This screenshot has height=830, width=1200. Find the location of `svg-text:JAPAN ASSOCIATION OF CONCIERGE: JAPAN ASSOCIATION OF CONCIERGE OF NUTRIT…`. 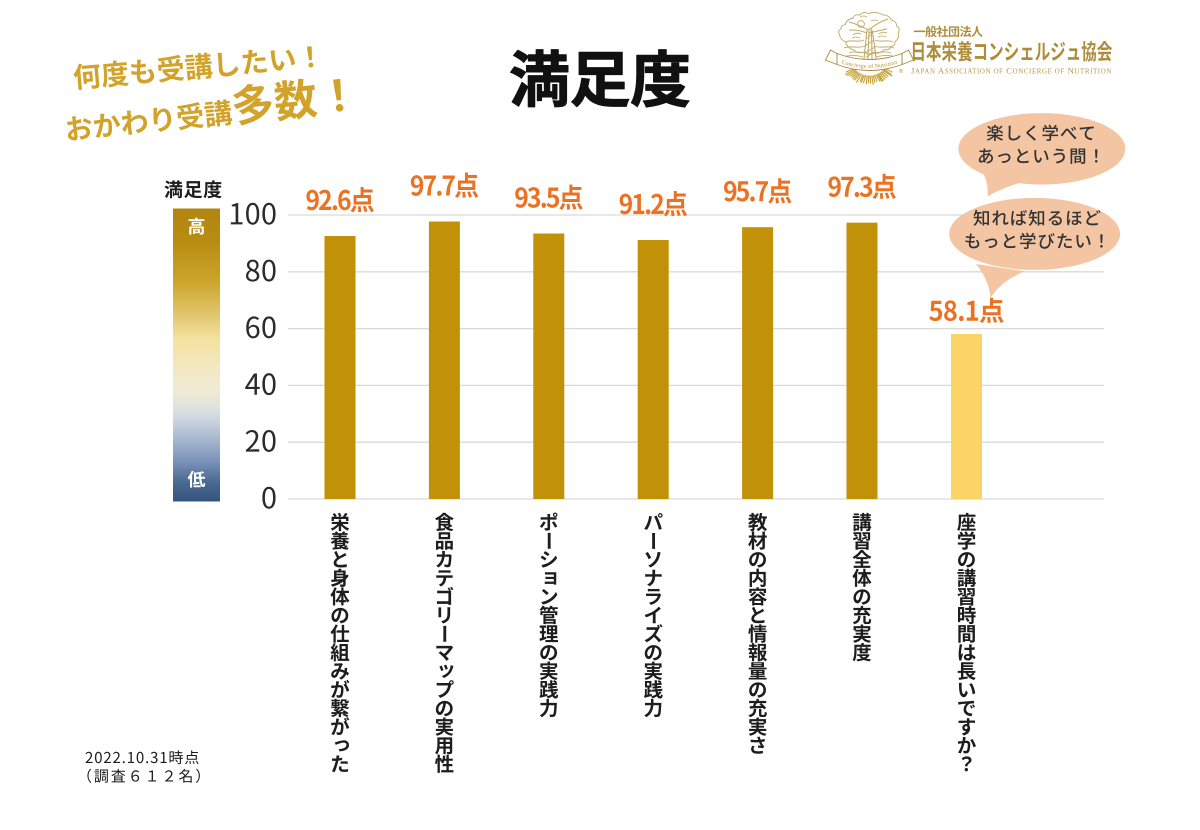

svg-text:JAPAN ASSOCIATION OF CONCIERGE: JAPAN ASSOCIATION OF CONCIERGE OF NUTRIT… is located at coordinates (1011, 71).